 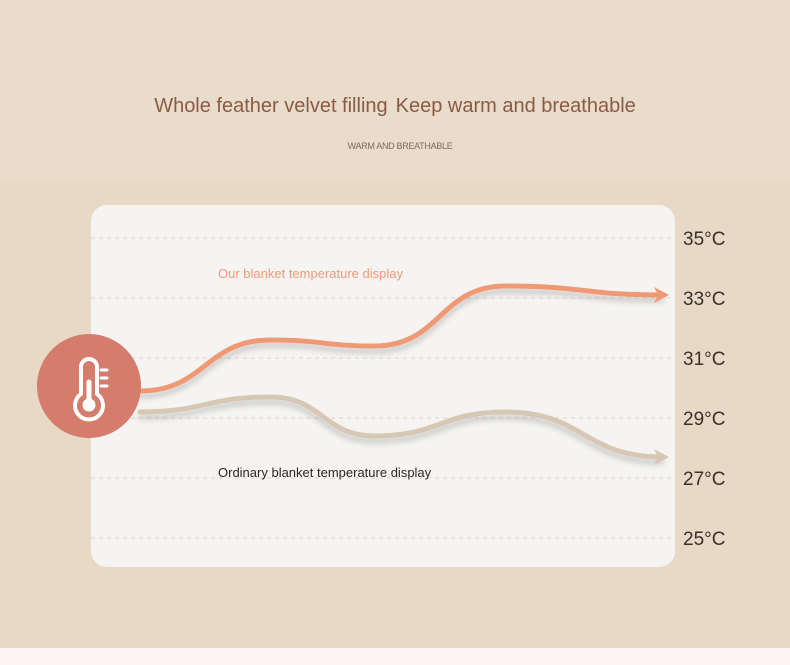 I want to click on series-line-ordinary-blanket-arrowhead, so click(x=661, y=457).